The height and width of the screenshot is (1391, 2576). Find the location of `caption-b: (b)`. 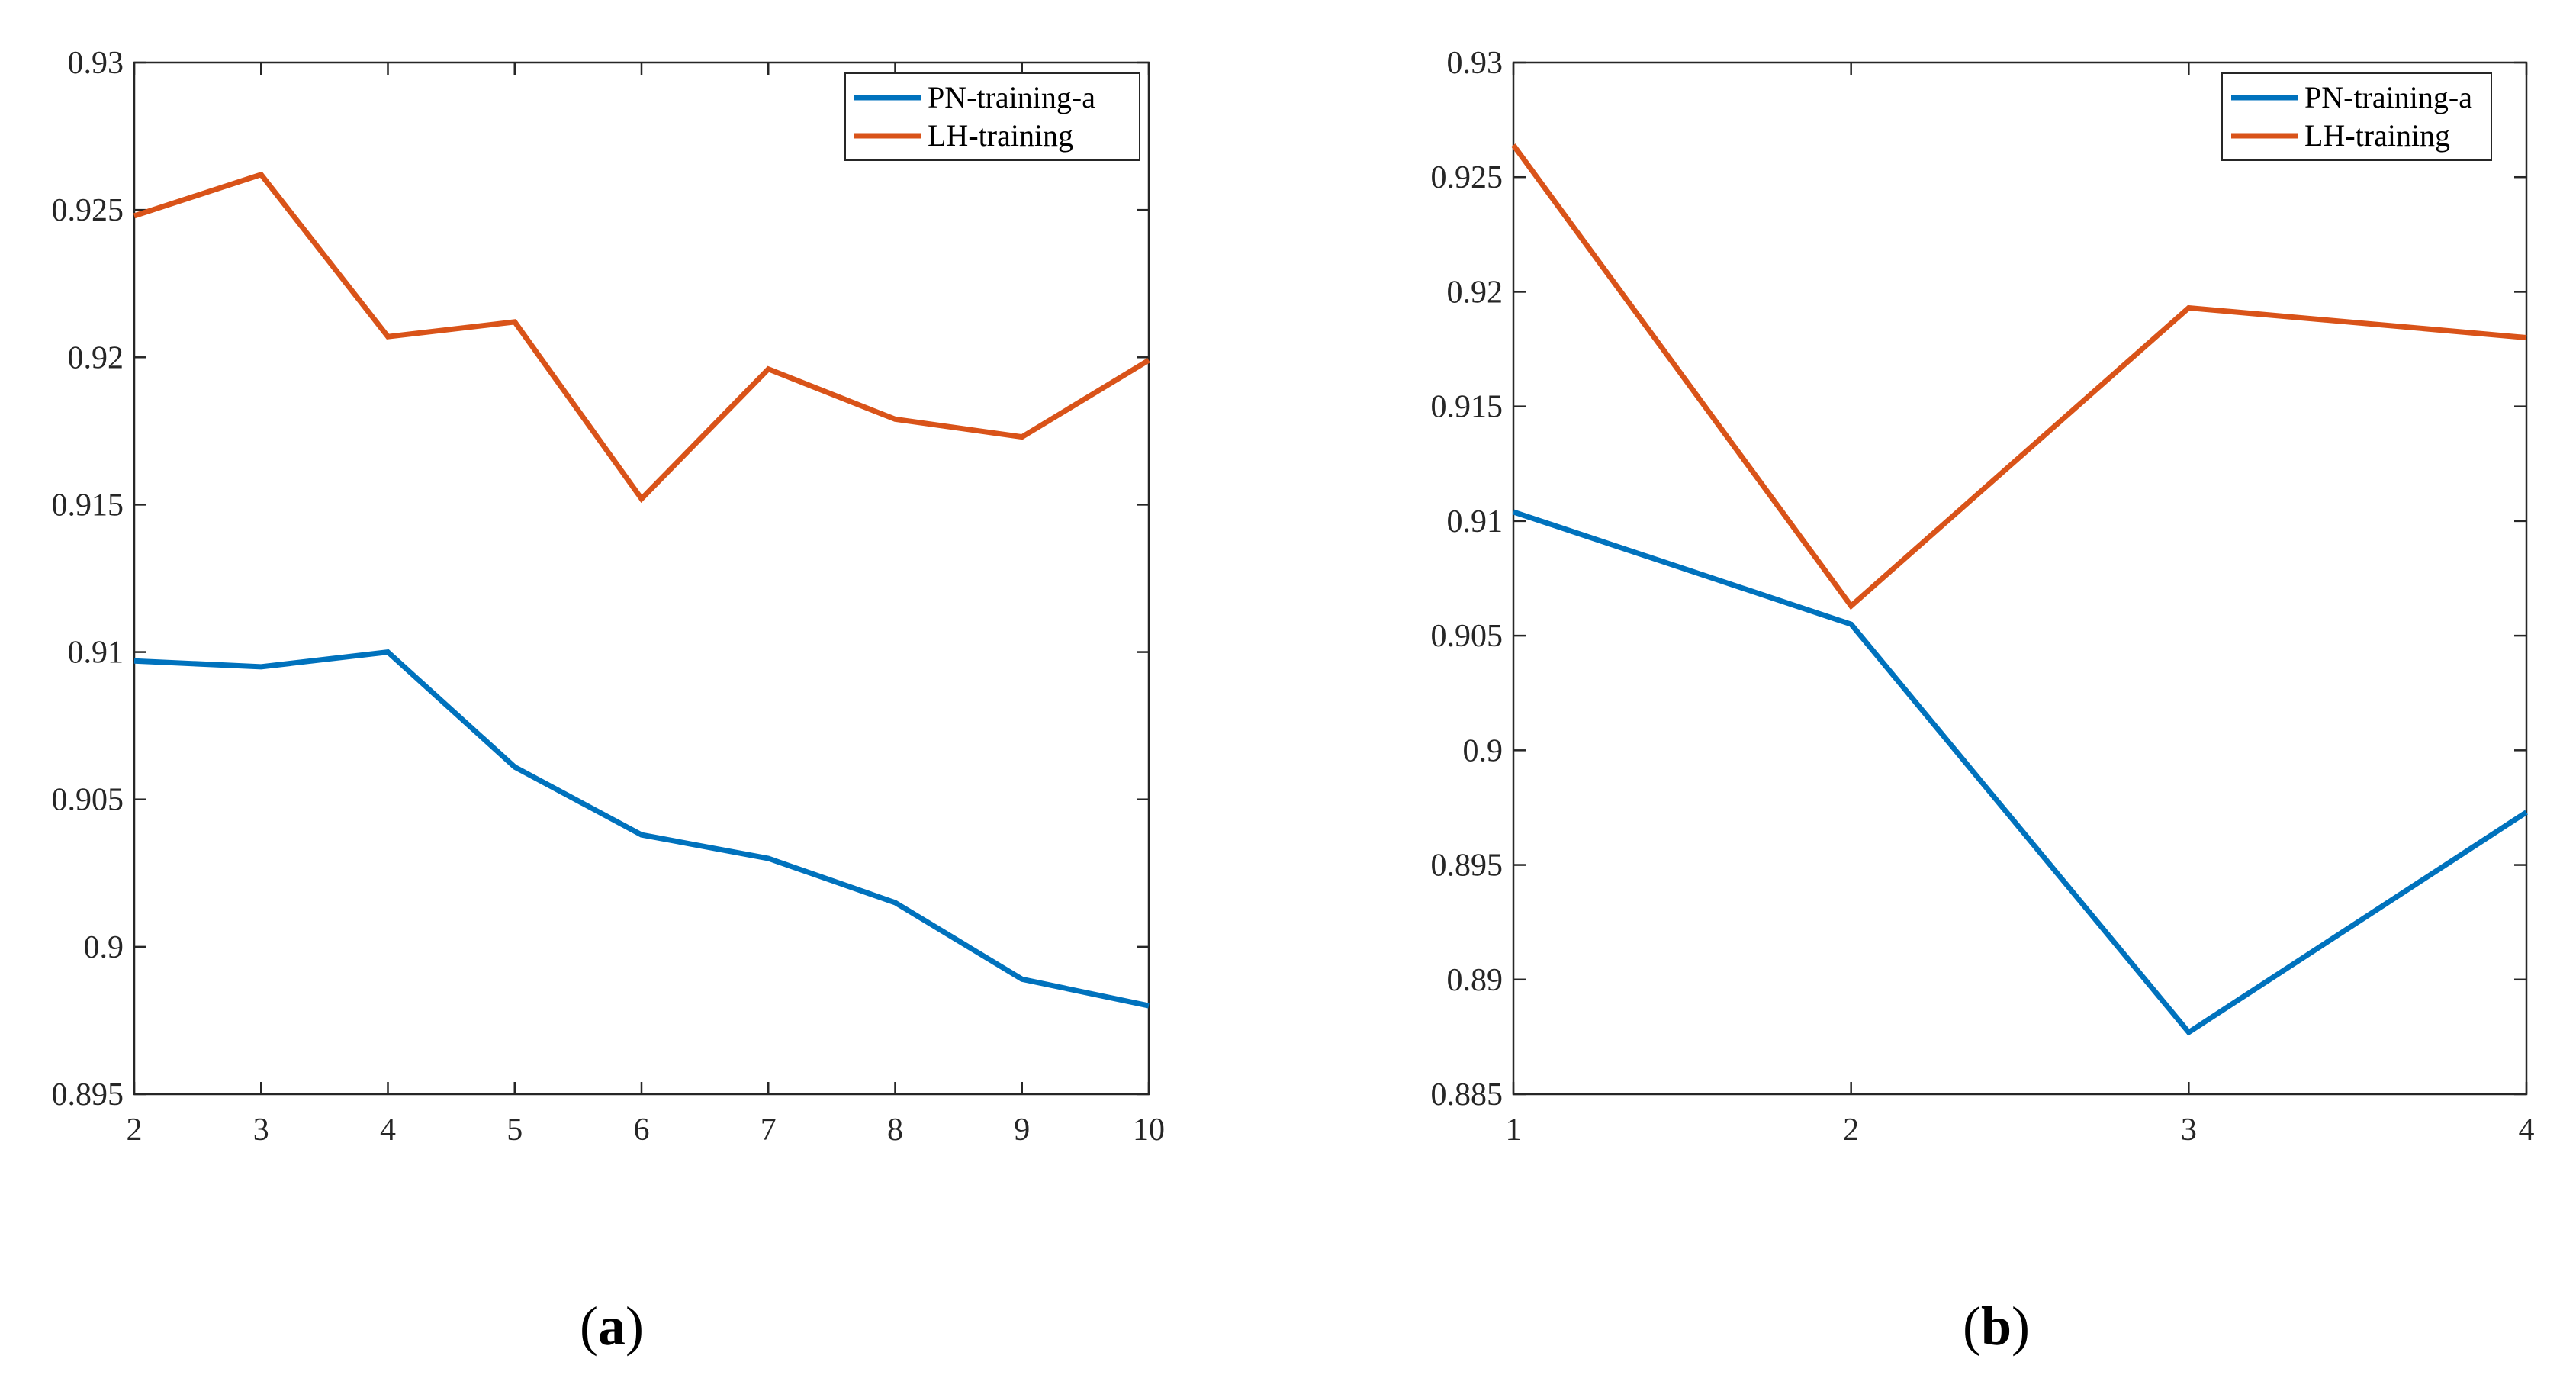

caption-b: (b) is located at coordinates (1996, 1326).